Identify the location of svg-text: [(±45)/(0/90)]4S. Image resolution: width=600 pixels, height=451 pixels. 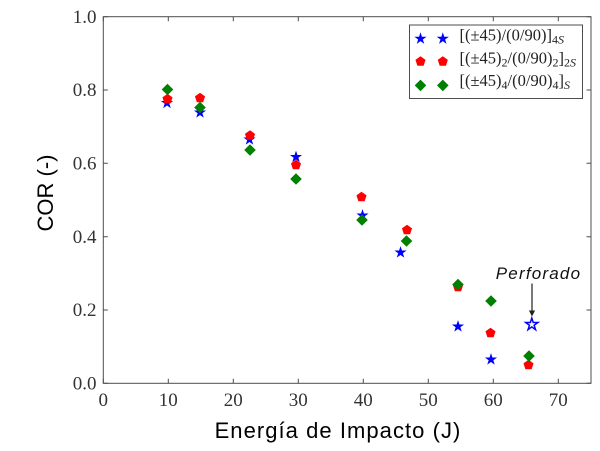
(512, 36).